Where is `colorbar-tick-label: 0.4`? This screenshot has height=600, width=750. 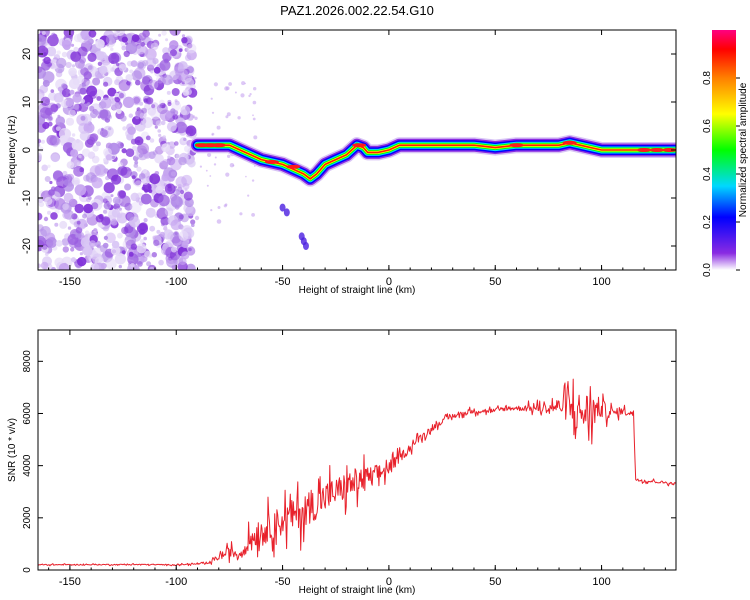 colorbar-tick-label: 0.4 is located at coordinates (707, 174).